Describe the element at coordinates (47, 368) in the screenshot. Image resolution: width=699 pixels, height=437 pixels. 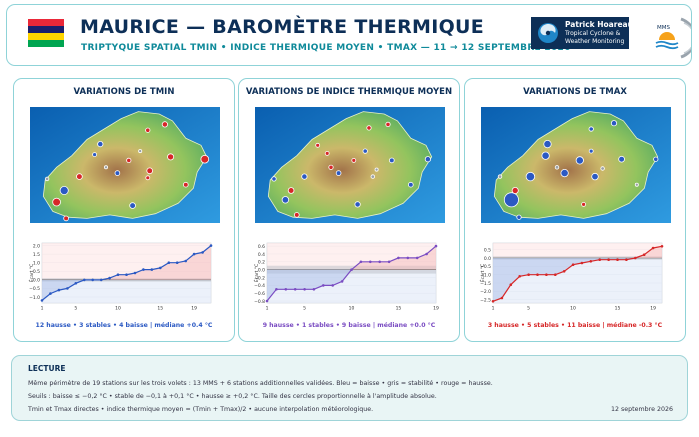
I see `lecture-title: LECTURE` at that location.